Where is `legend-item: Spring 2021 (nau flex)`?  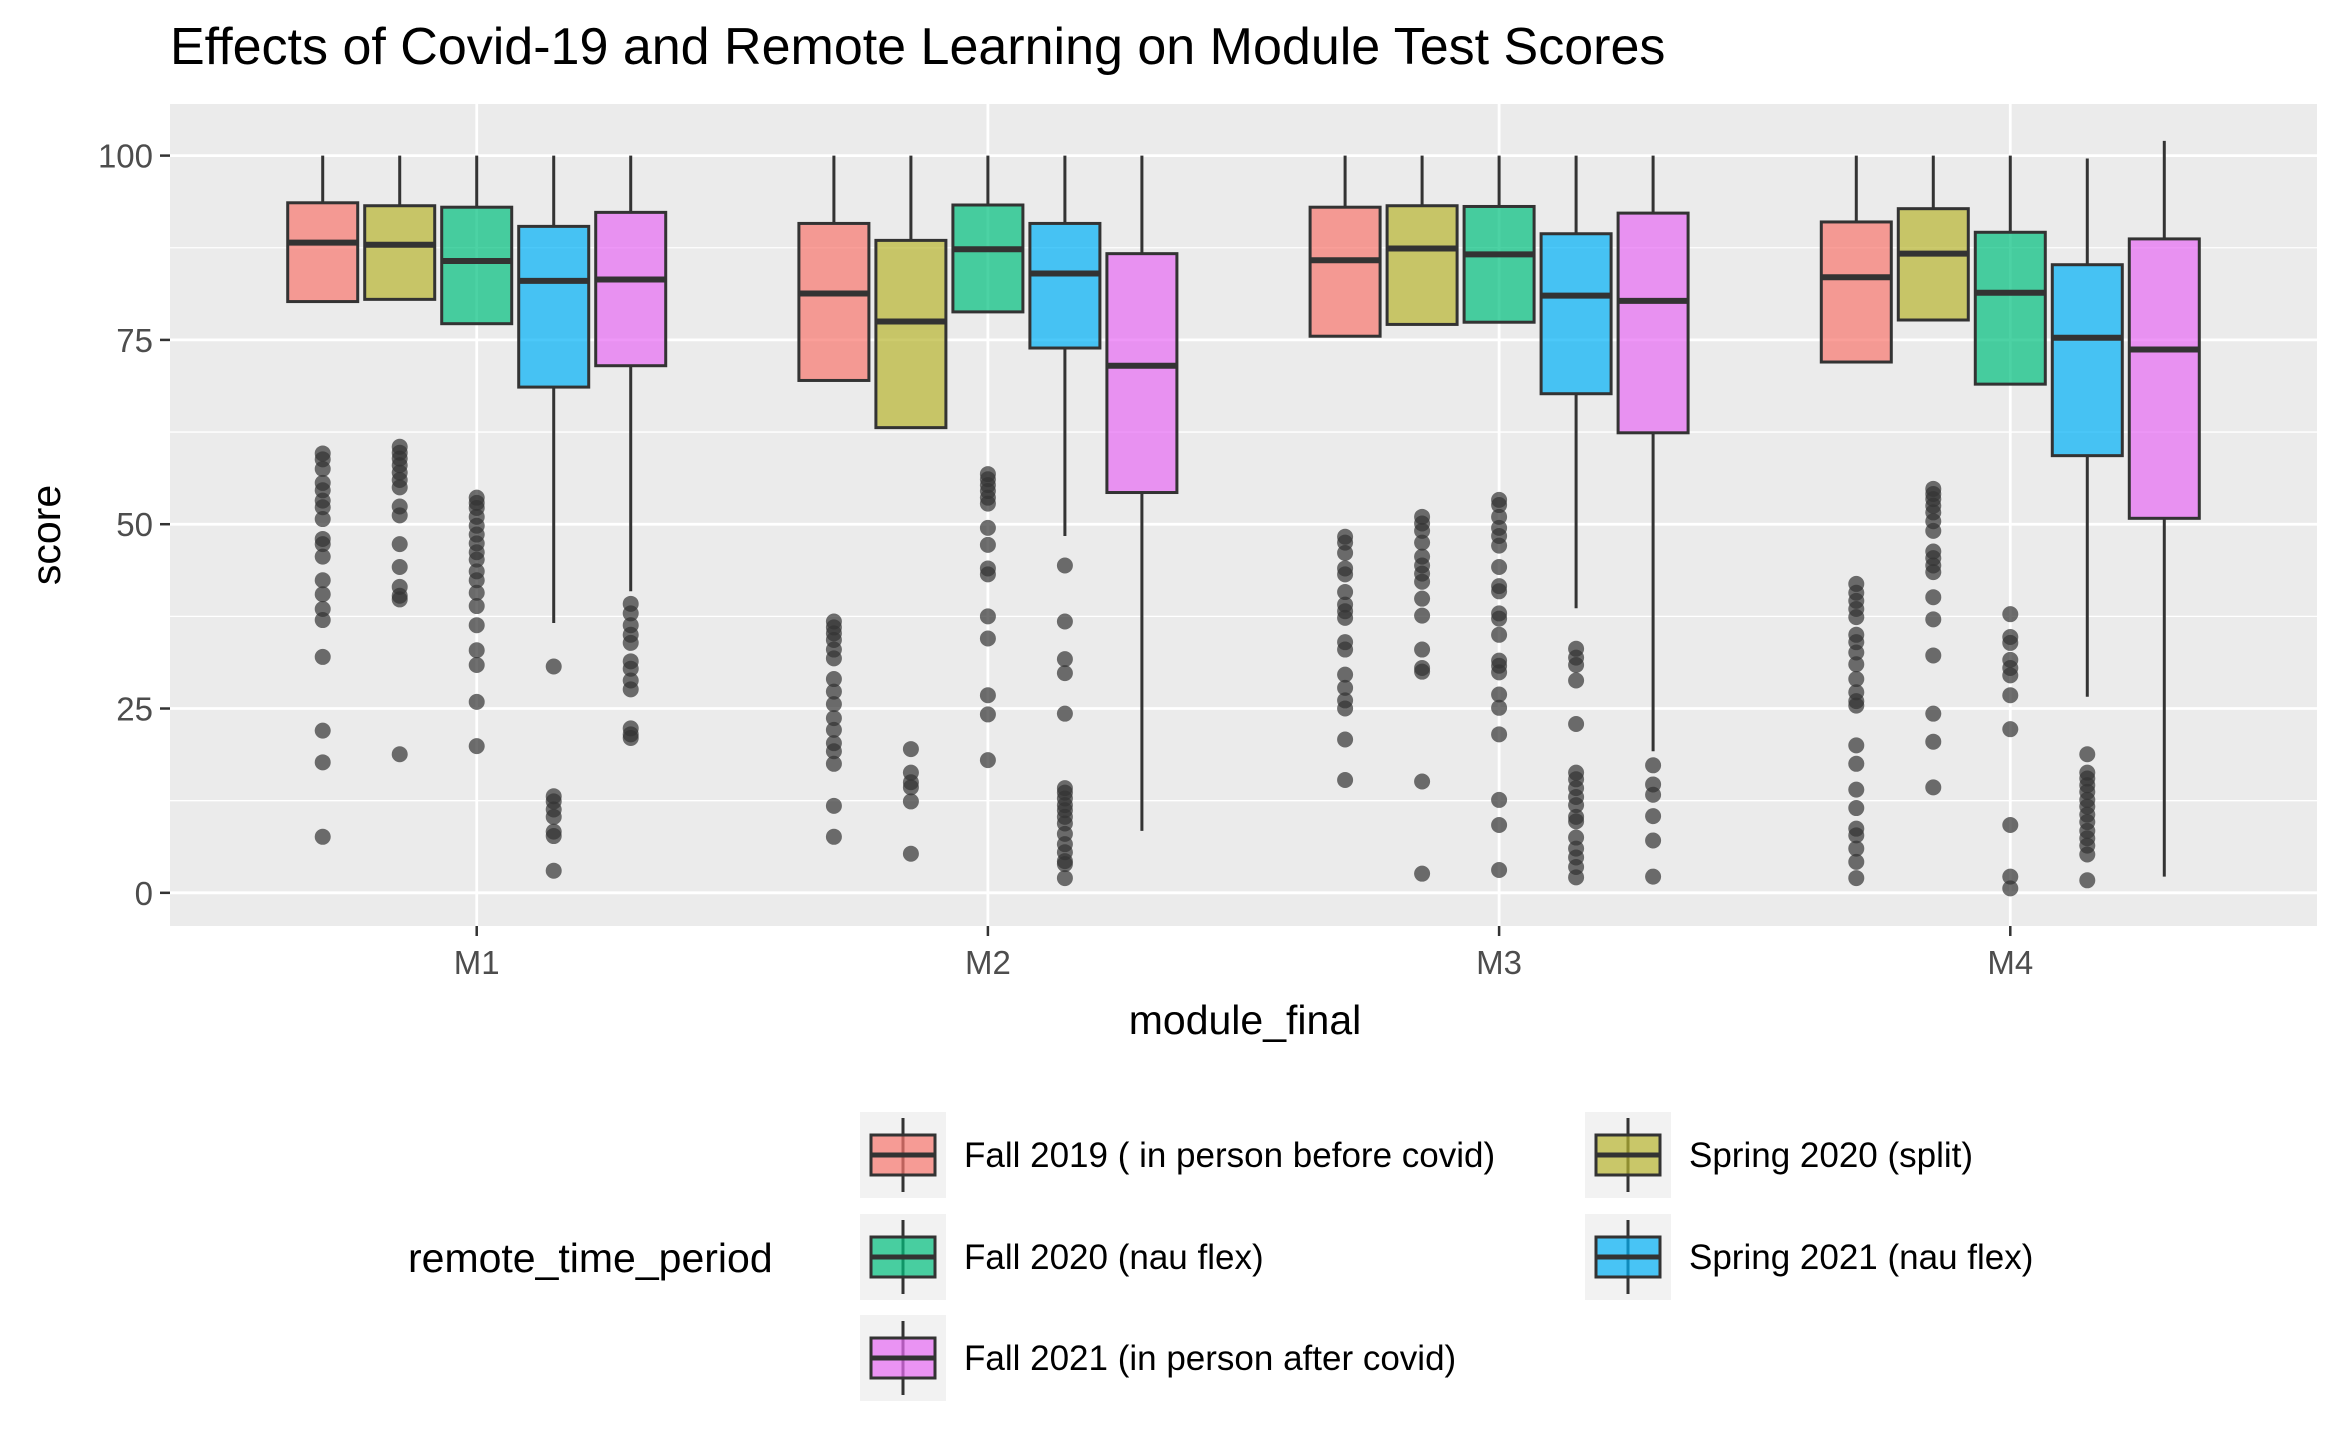 legend-item: Spring 2021 (nau flex) is located at coordinates (1809, 1257).